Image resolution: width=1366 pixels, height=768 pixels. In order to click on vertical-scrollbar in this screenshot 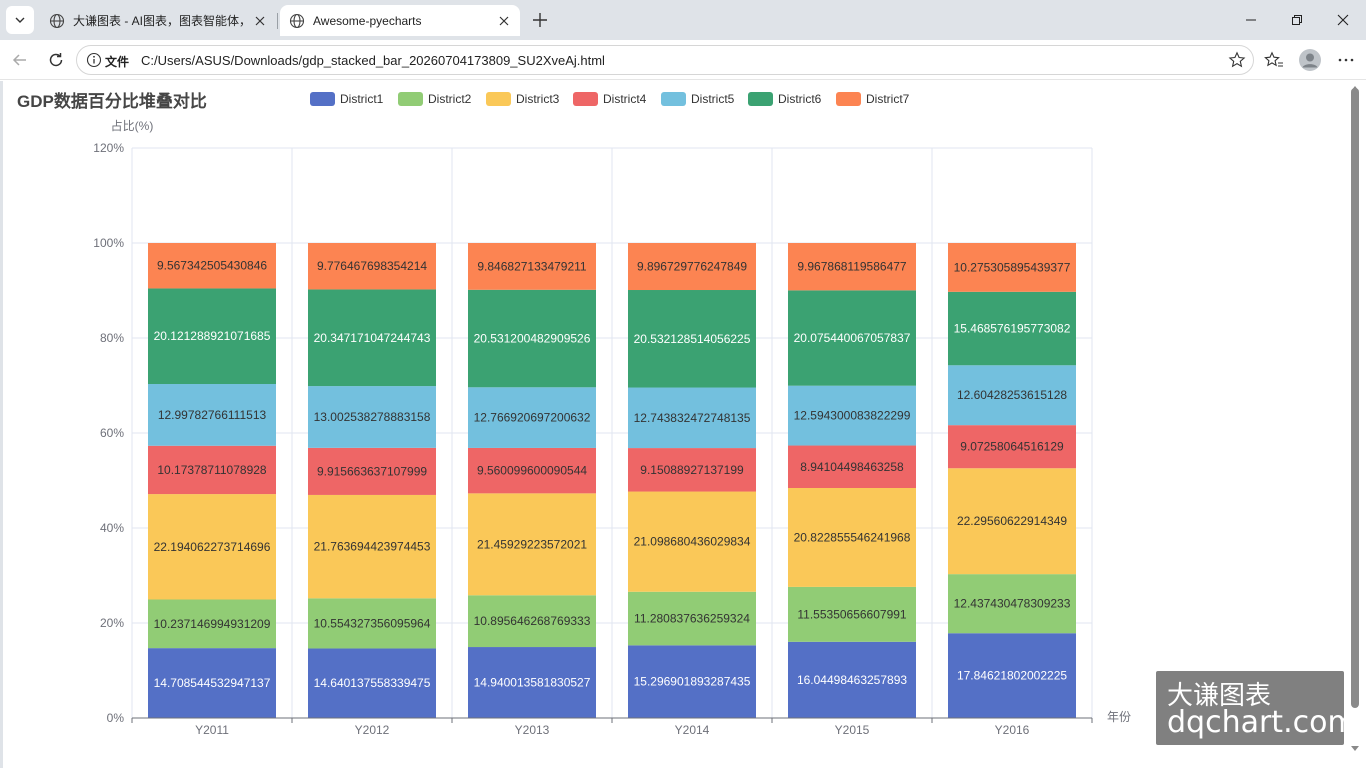, I will do `click(1355, 398)`.